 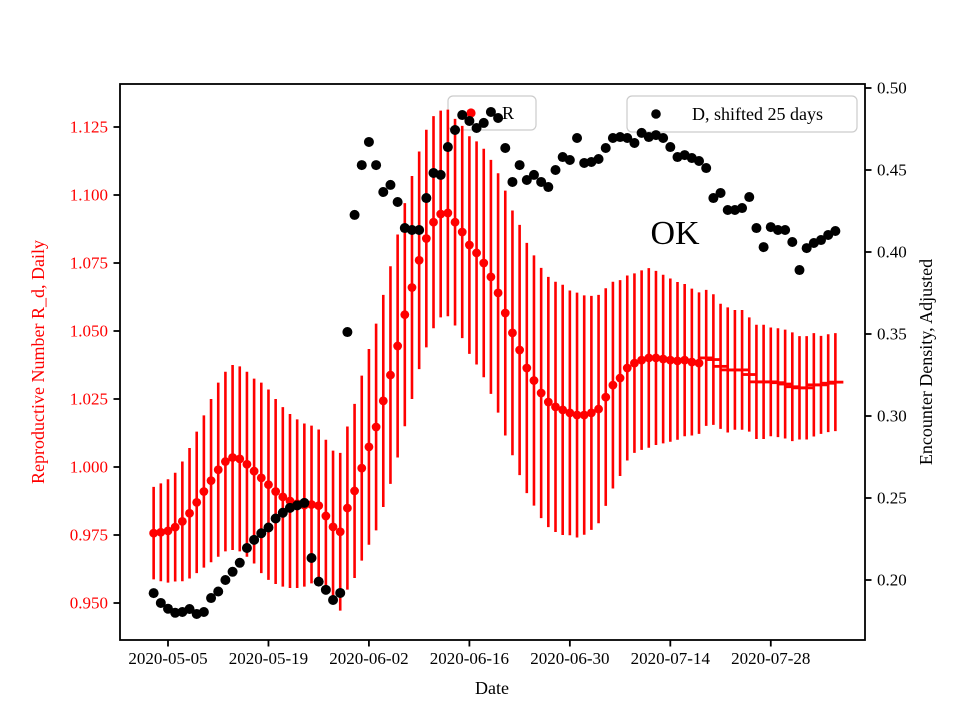 I want to click on legend-d: D, shifted 25 days, so click(x=742, y=114).